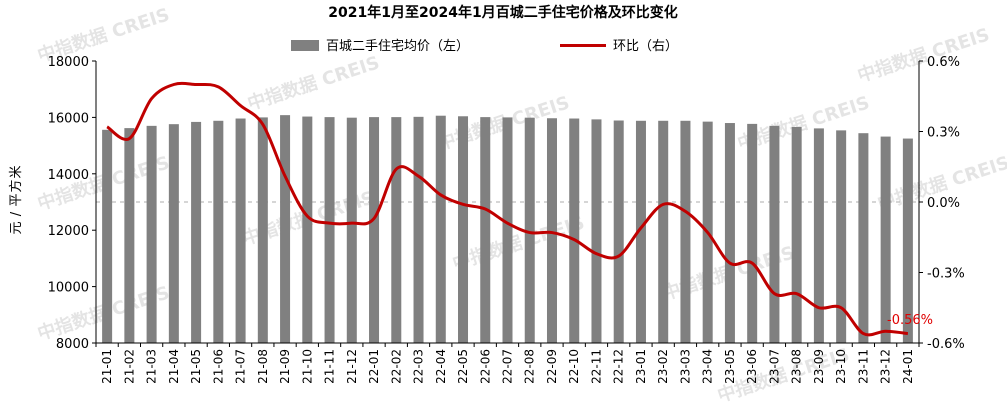  Describe the element at coordinates (946, 274) in the screenshot. I see `y-right-tick-label: -0.3%` at that location.